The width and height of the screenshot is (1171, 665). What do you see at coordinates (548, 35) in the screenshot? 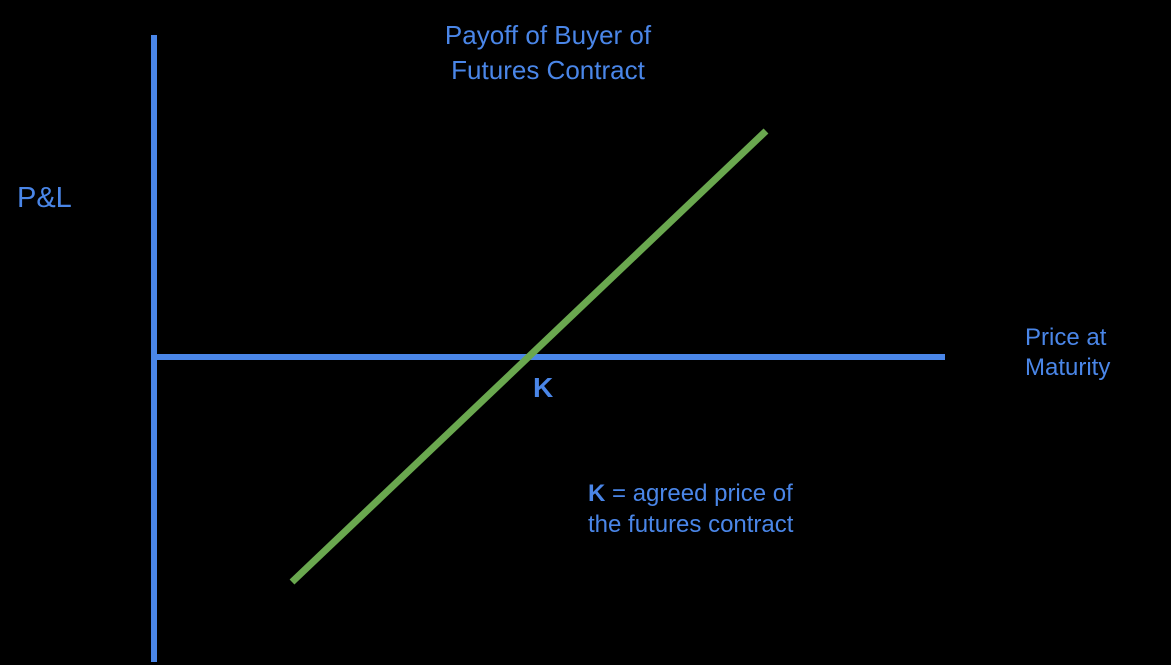
I see `chart-title-line1: Payoff of Buyer of` at bounding box center [548, 35].